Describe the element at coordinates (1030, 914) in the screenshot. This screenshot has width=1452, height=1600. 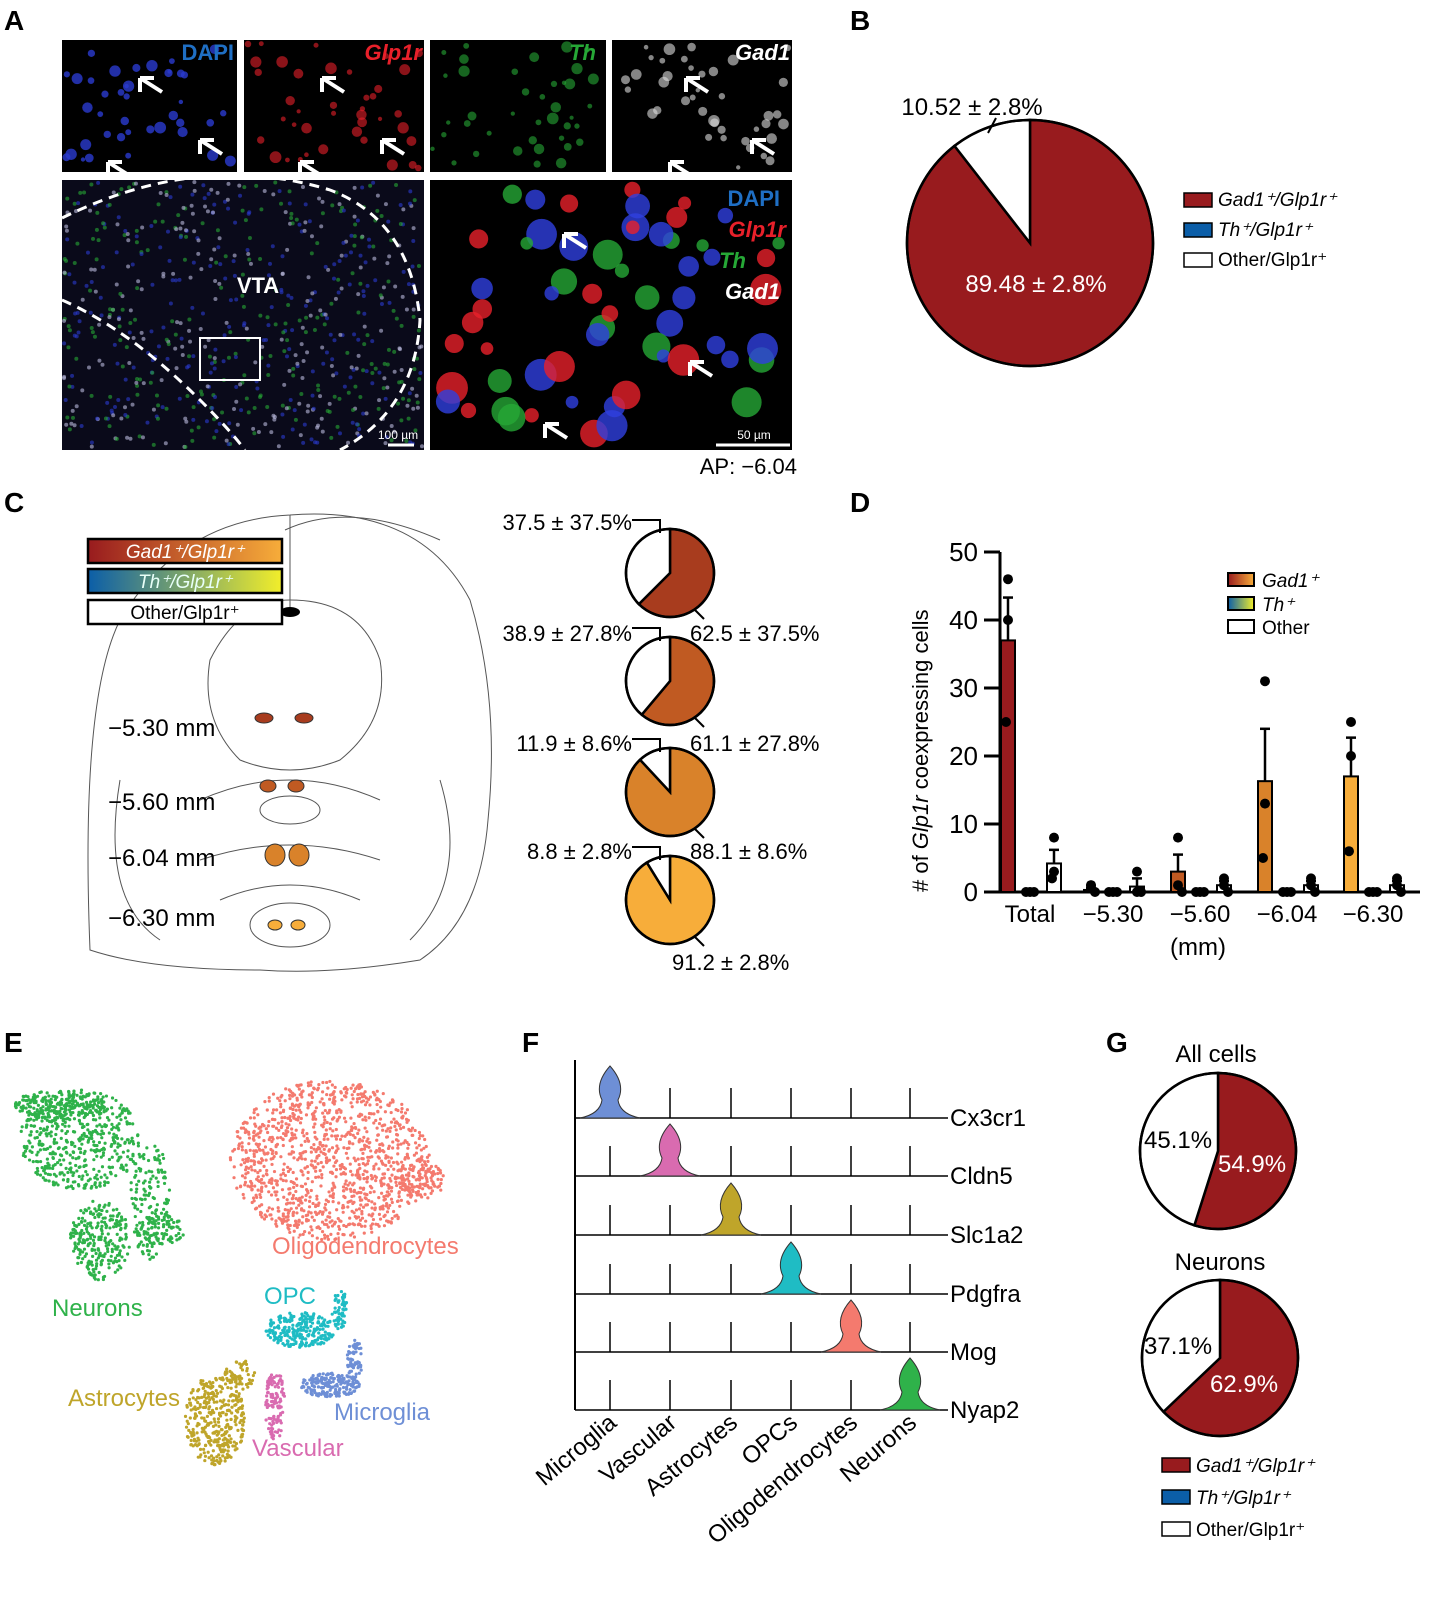
I see `x-tick-label: Total` at that location.